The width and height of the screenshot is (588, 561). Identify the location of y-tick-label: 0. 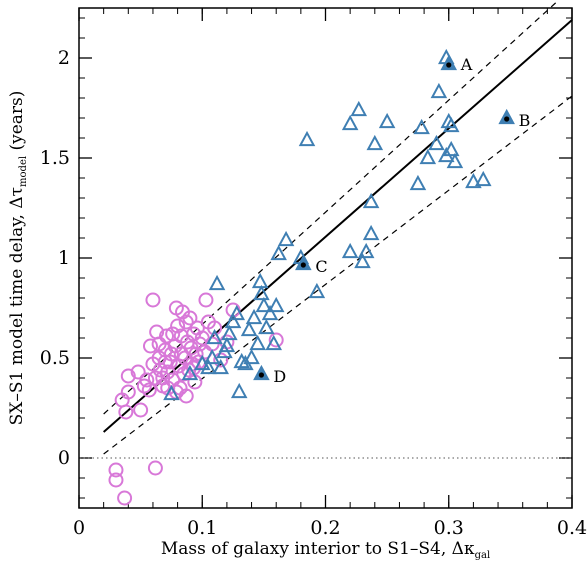
(64, 458).